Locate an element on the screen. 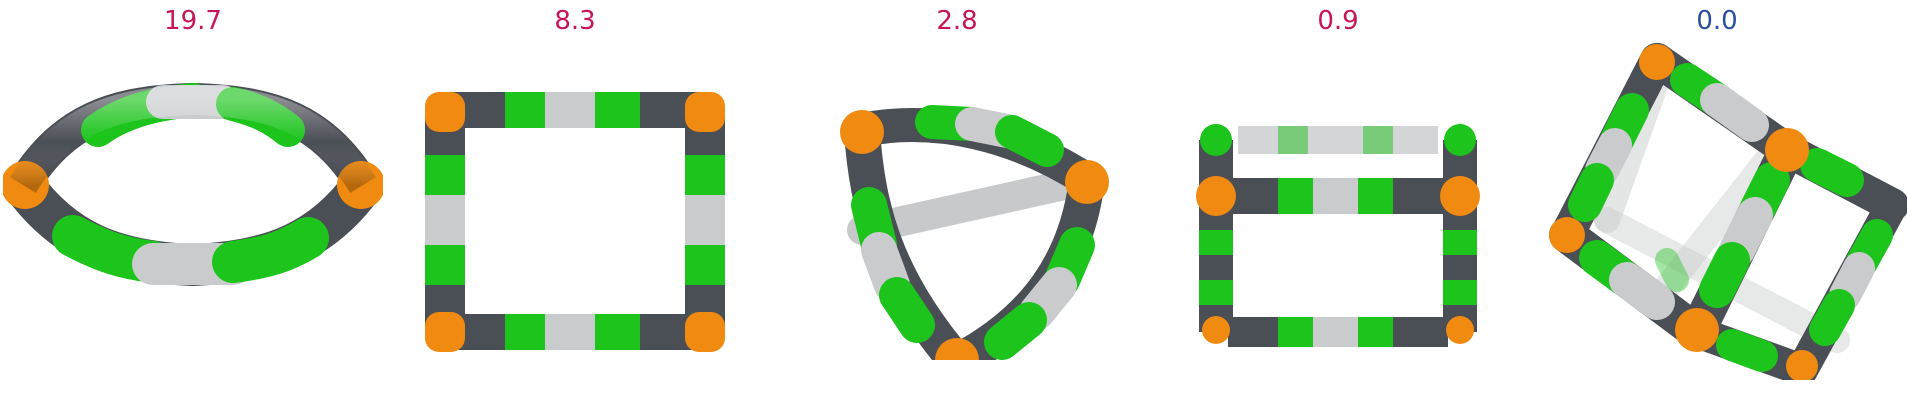  energy-label: 2.8 is located at coordinates (957, 21).